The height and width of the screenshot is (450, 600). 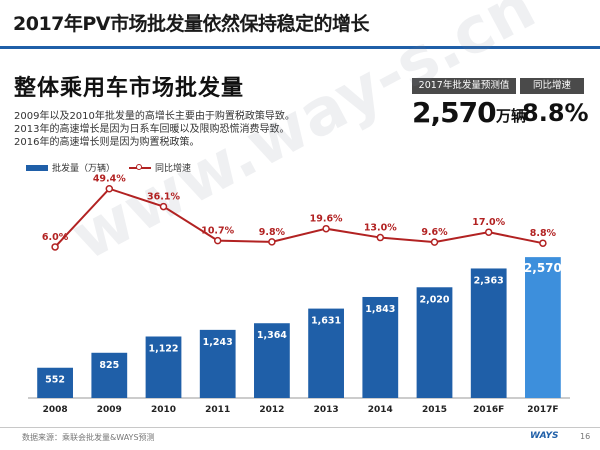 I want to click on growth-label: 36.1%, so click(x=163, y=197).